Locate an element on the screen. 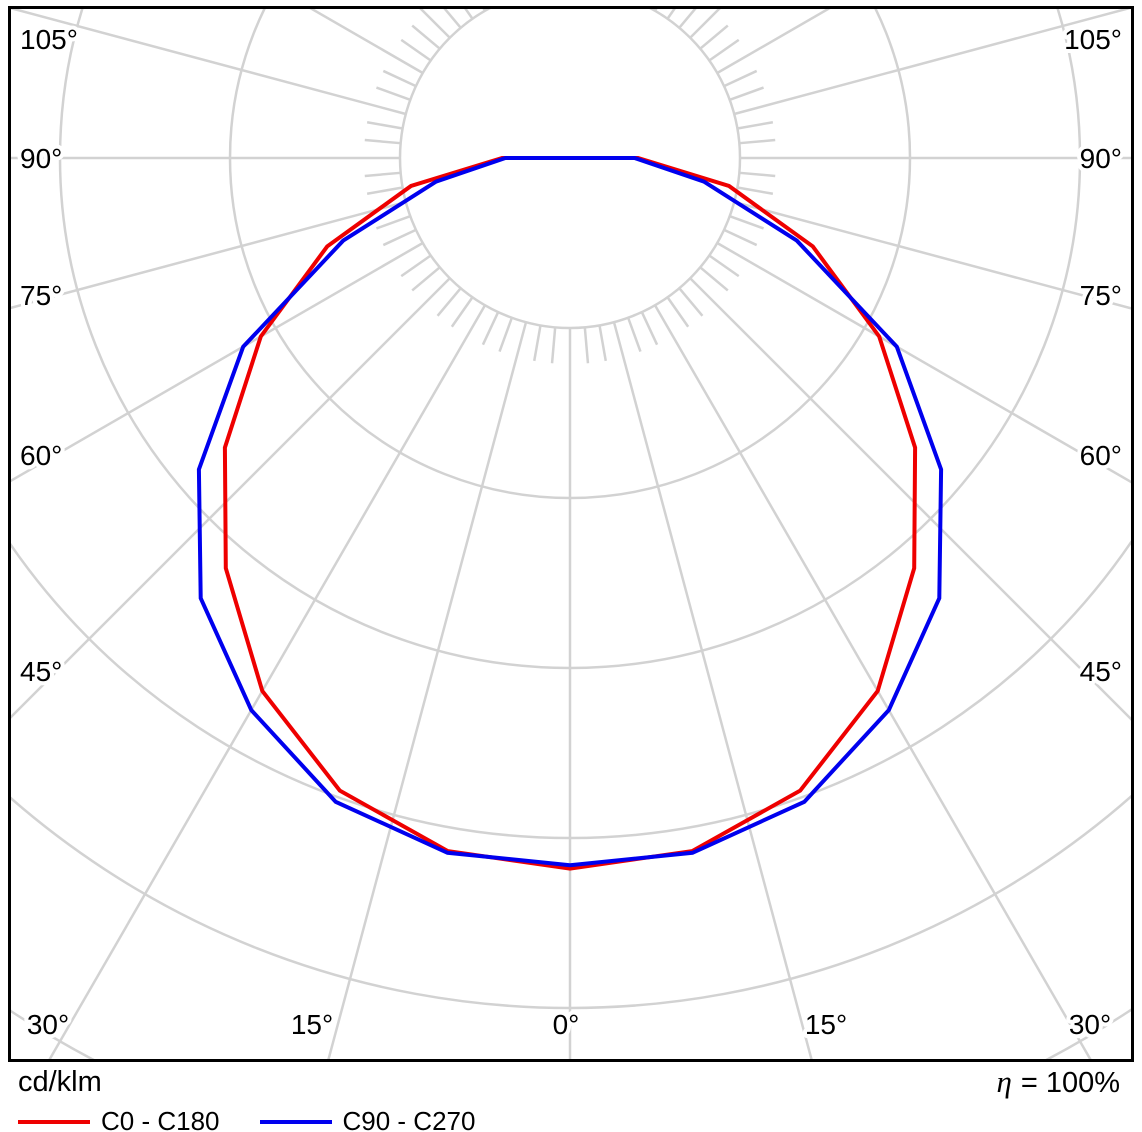 The image size is (1142, 1132). angle-label-bottom: 0° is located at coordinates (566, 1024).